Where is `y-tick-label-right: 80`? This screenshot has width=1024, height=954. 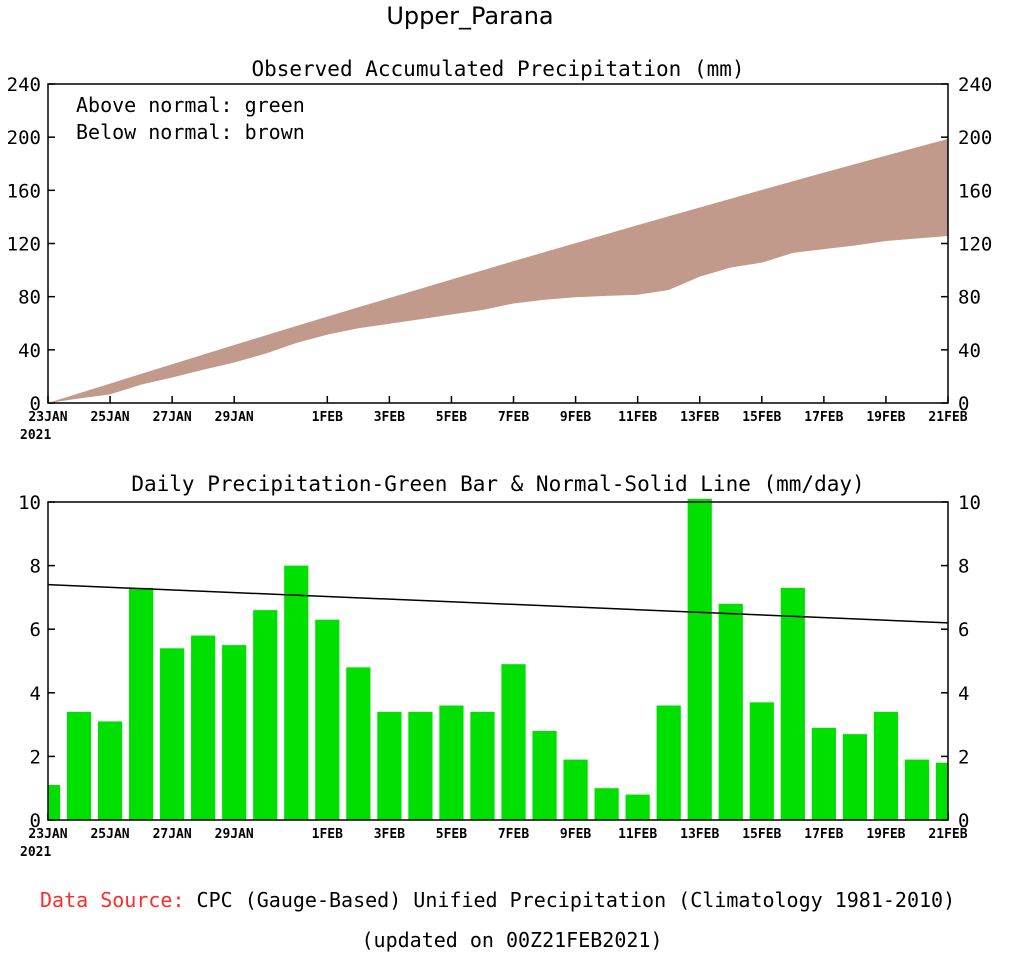 y-tick-label-right: 80 is located at coordinates (969, 298).